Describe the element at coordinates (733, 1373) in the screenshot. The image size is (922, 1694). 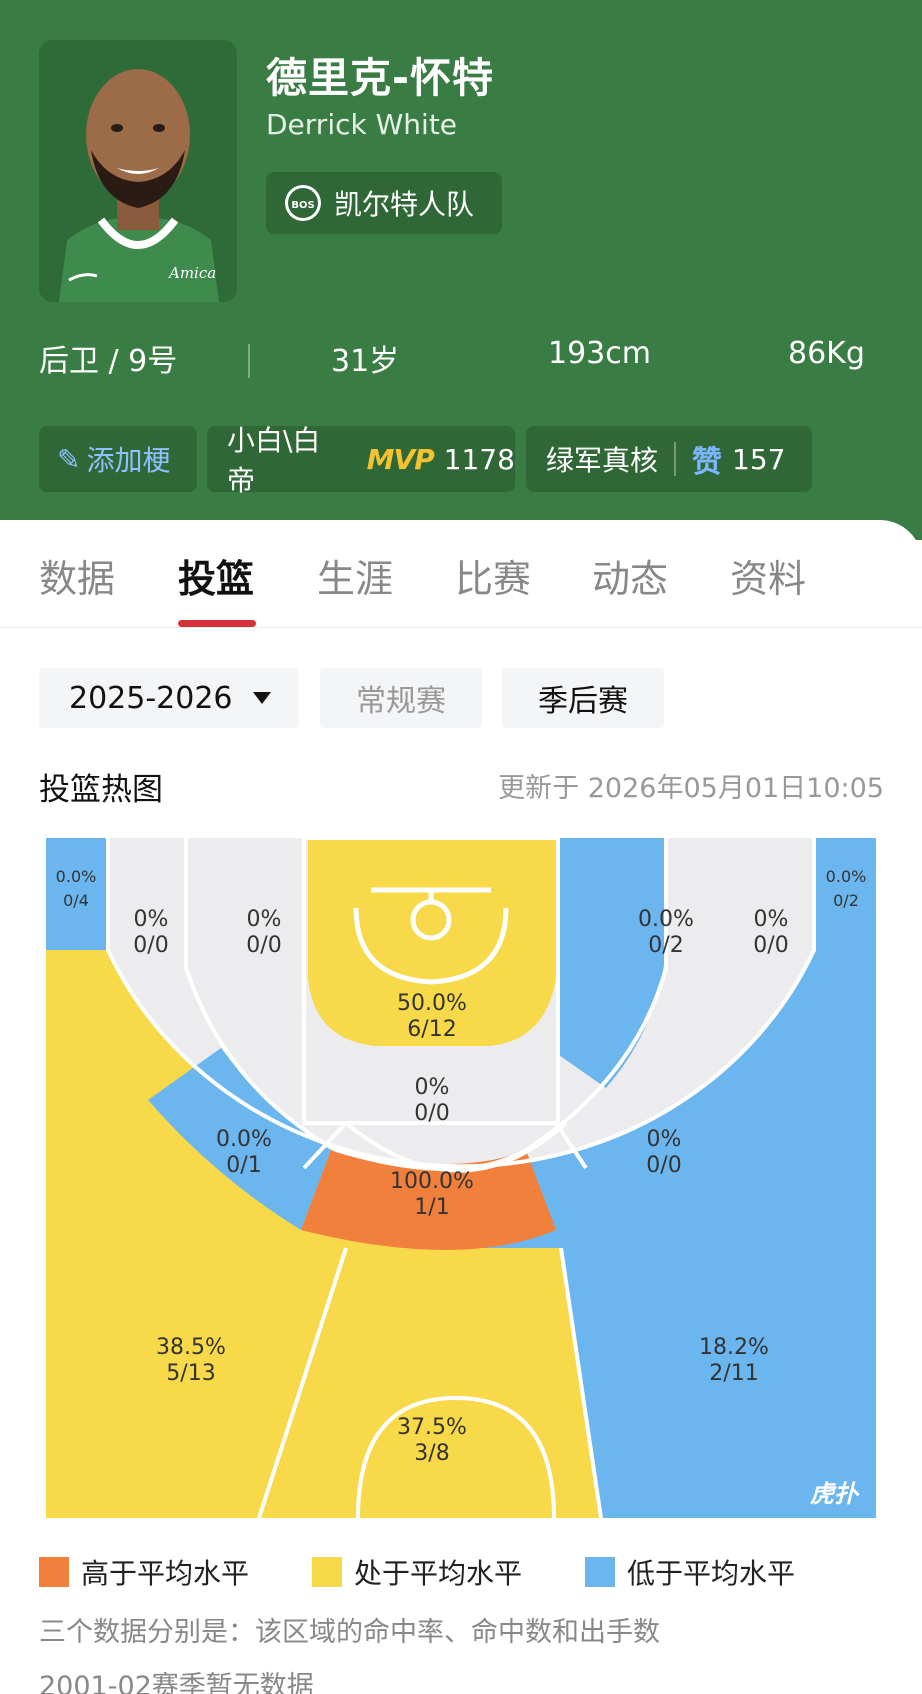
I see `right-wing3-ma: 2/11` at that location.